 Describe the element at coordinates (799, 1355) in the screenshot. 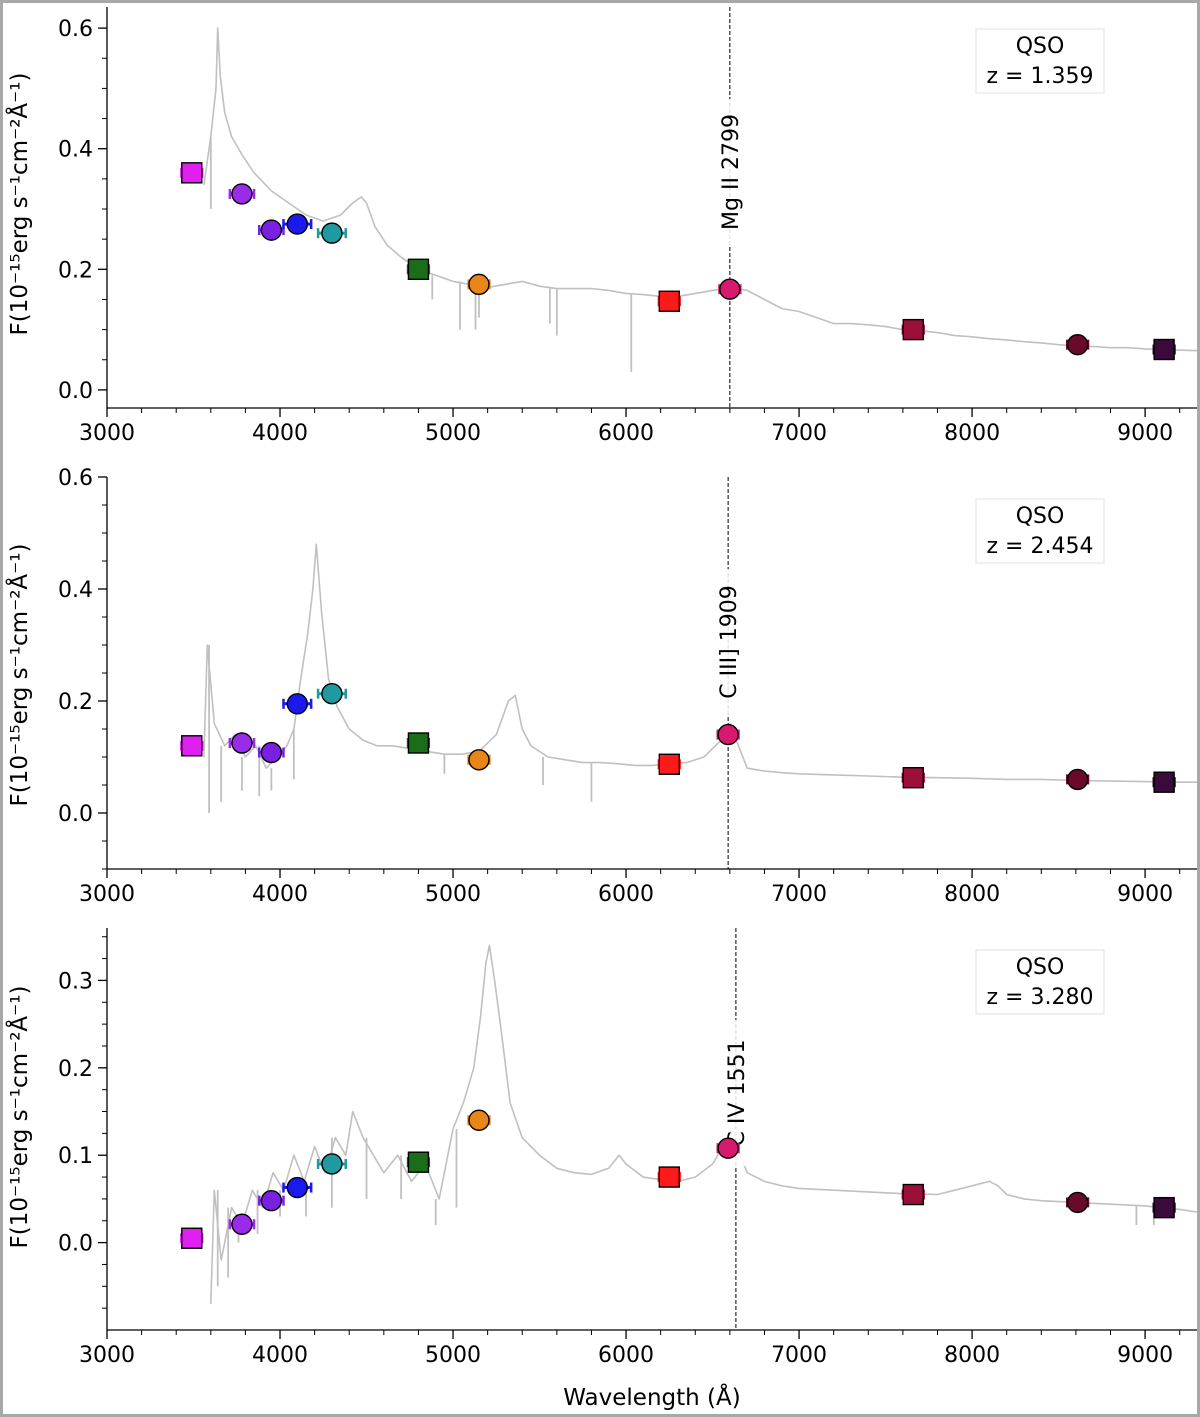

I see `panel-3-xtick-label-5: 7000` at that location.